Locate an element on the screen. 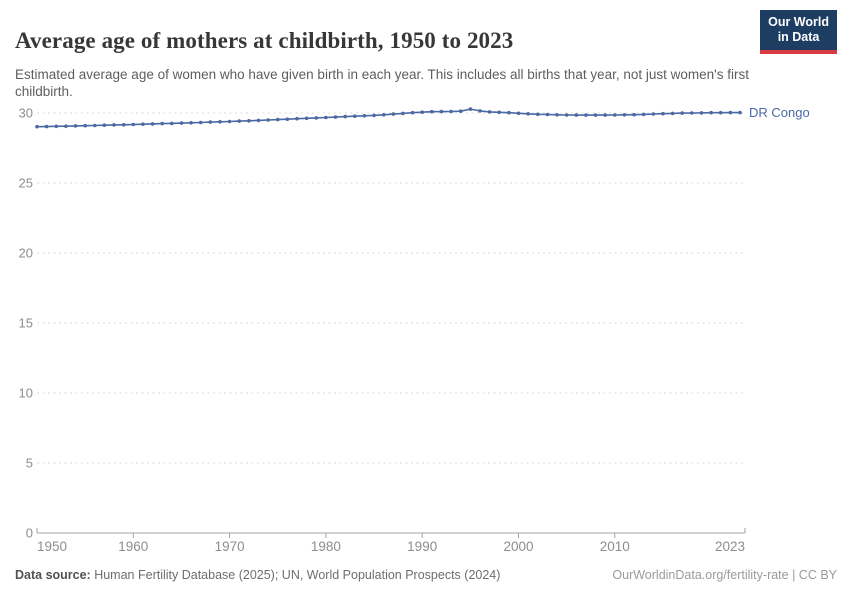 The width and height of the screenshot is (850, 600). x-tick-label: 2010 is located at coordinates (615, 546).